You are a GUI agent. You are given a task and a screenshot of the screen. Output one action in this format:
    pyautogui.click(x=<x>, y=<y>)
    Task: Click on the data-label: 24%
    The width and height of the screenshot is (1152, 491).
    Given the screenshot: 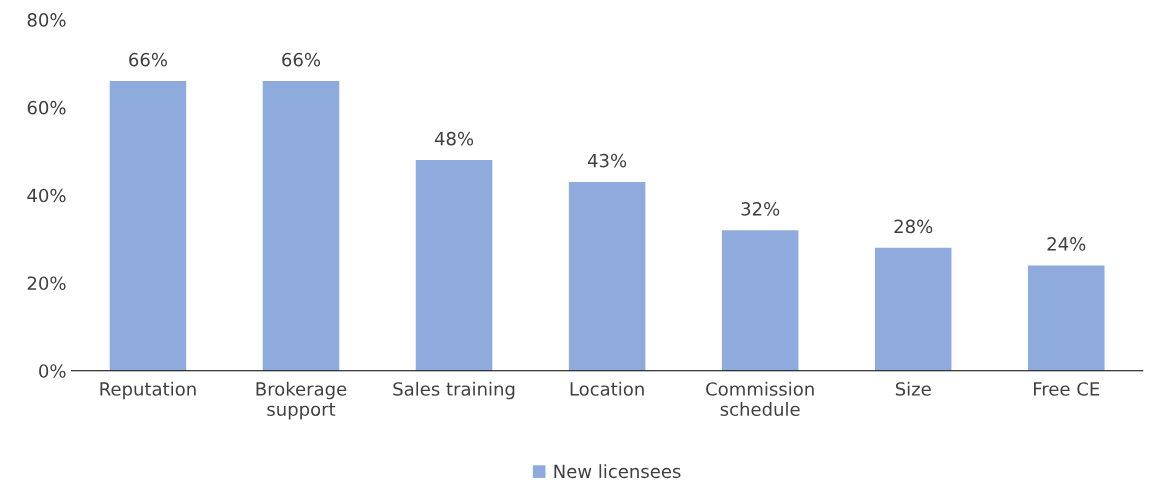 What is the action you would take?
    pyautogui.click(x=1066, y=244)
    